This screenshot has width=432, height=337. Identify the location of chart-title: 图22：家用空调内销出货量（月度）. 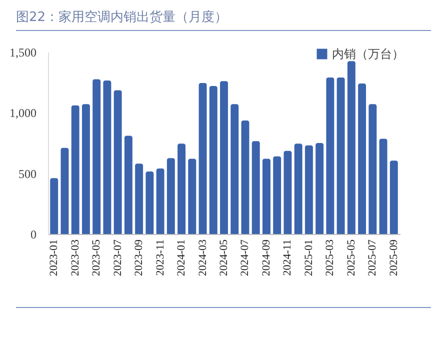
(122, 18).